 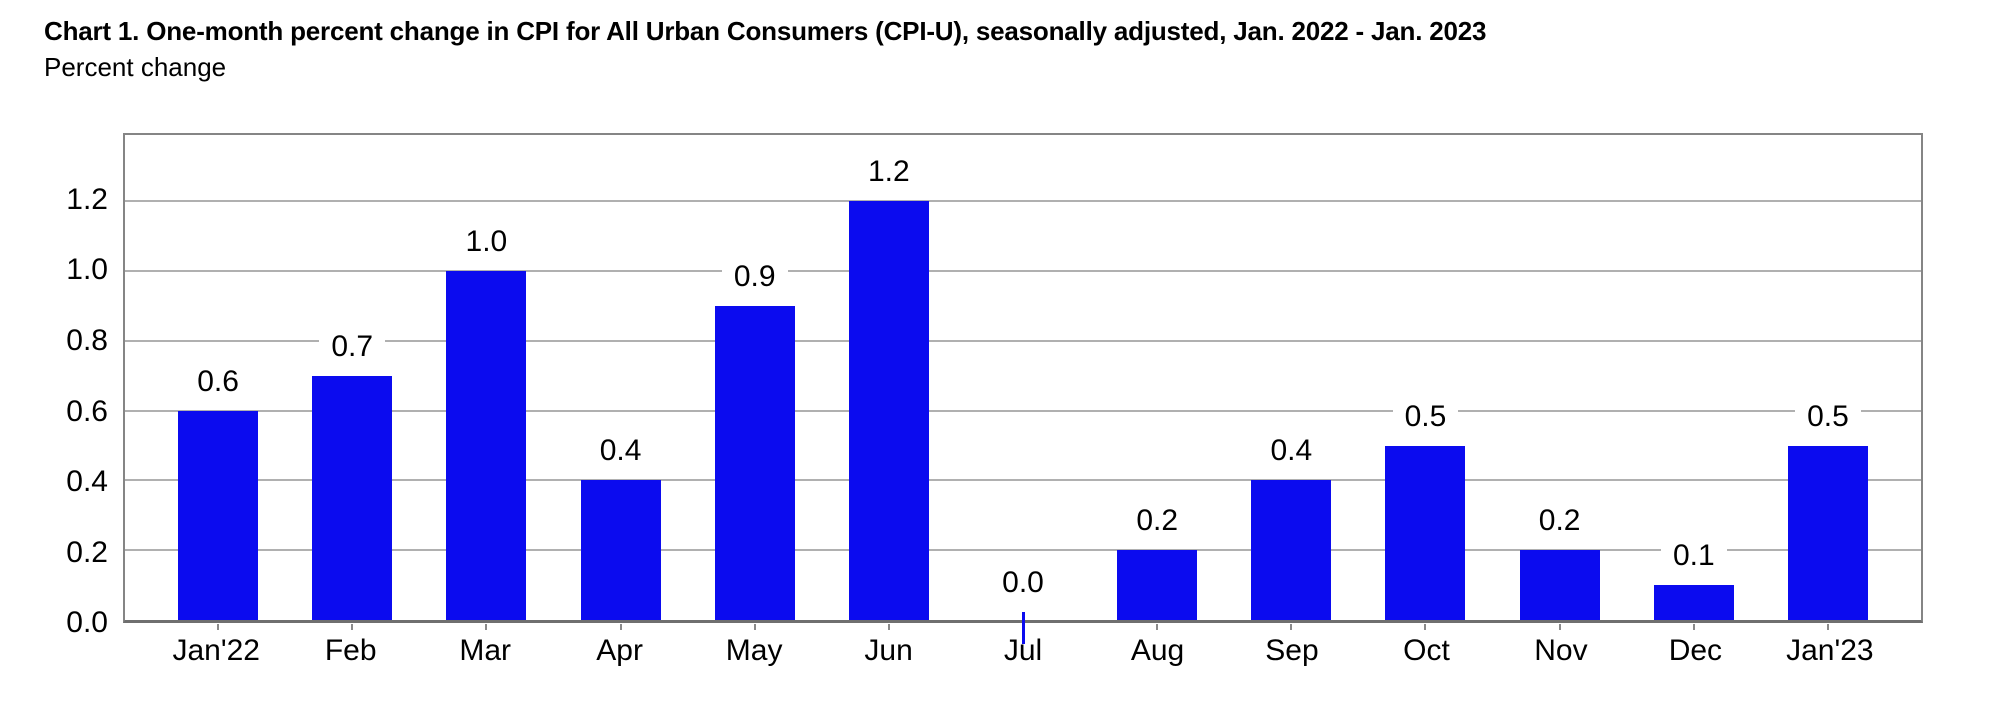 What do you see at coordinates (888, 650) in the screenshot?
I see `x-axis-label: Jun` at bounding box center [888, 650].